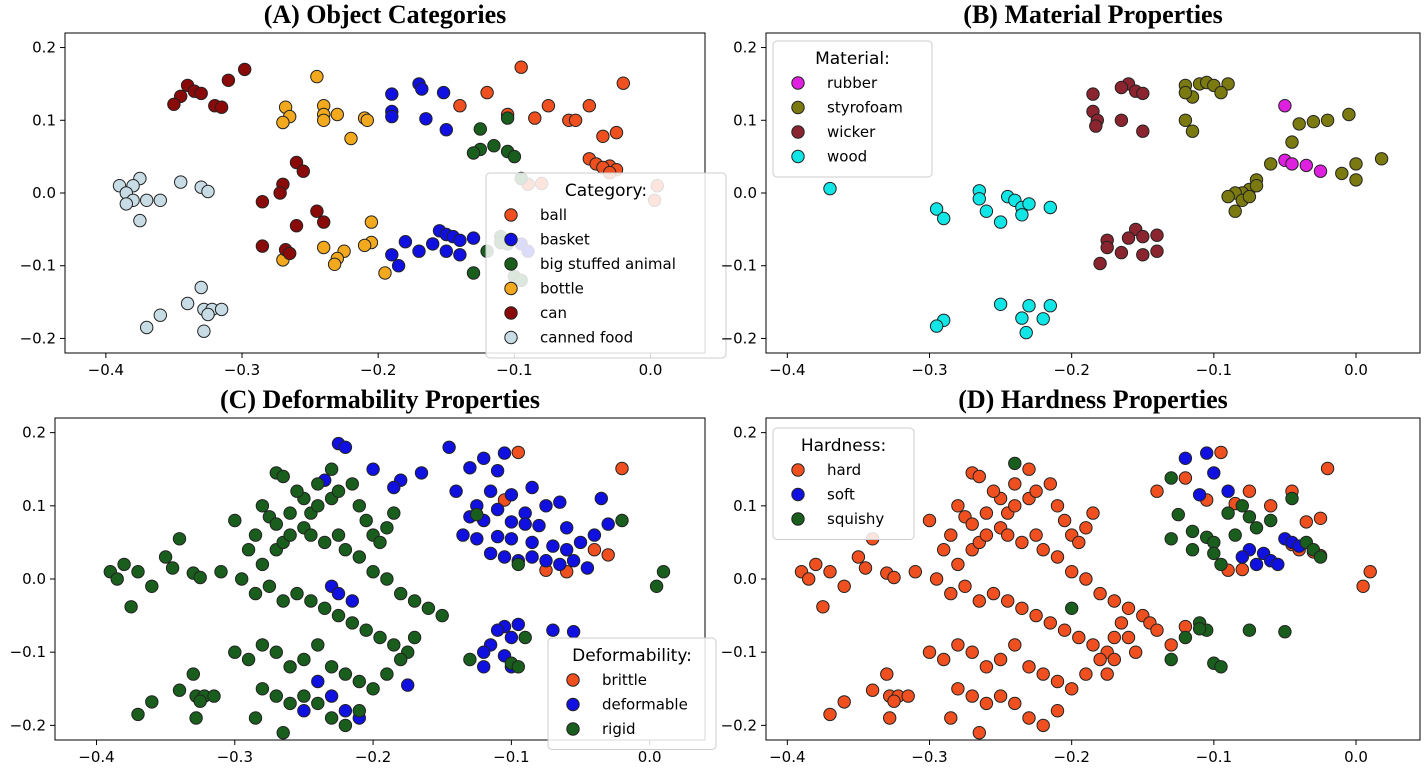 The height and width of the screenshot is (770, 1424). I want to click on data-point-basket, so click(460, 240).